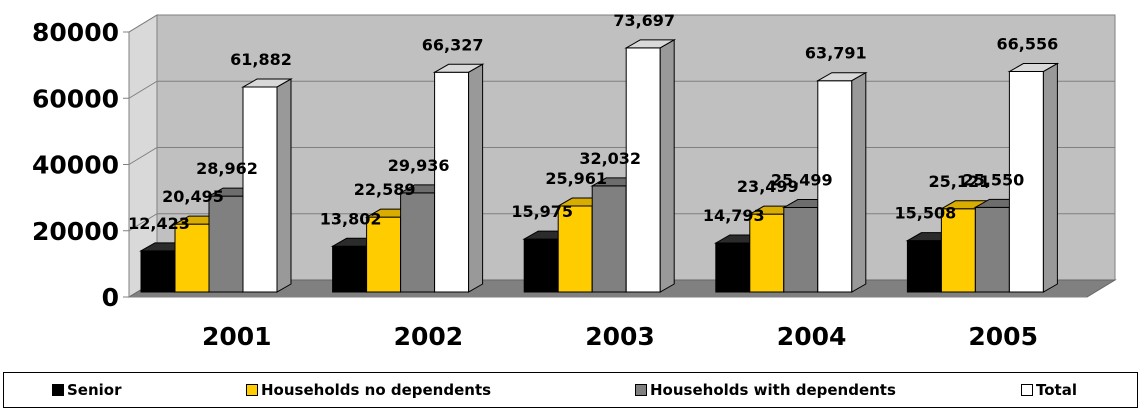 The width and height of the screenshot is (1143, 412). Describe the element at coordinates (384, 254) in the screenshot. I see `bar-households-no-dependents-2002` at that location.